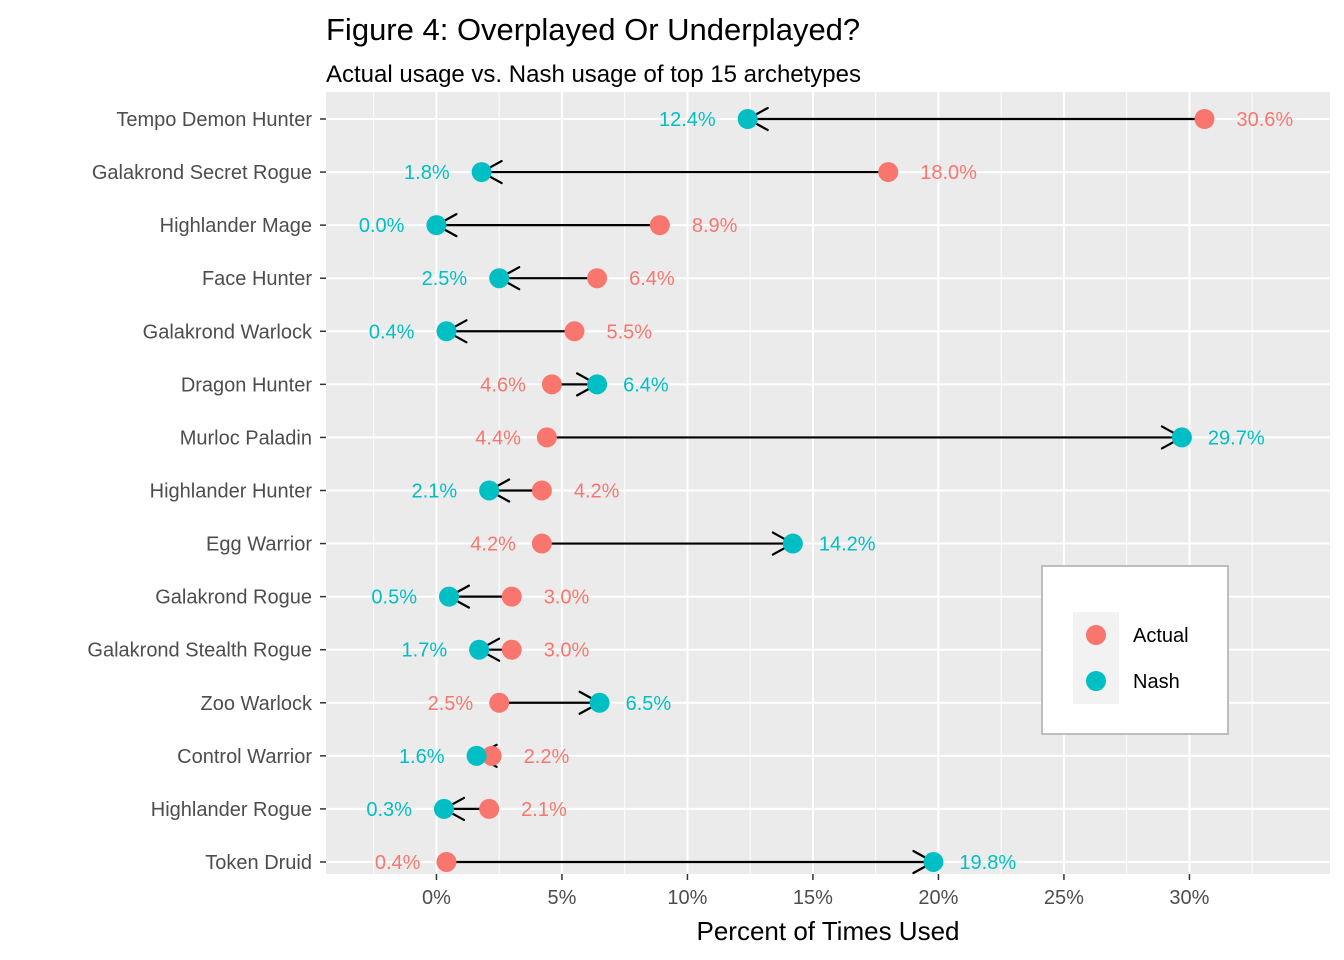 The height and width of the screenshot is (960, 1344). I want to click on nash-value-label: 6.4%, so click(646, 385).